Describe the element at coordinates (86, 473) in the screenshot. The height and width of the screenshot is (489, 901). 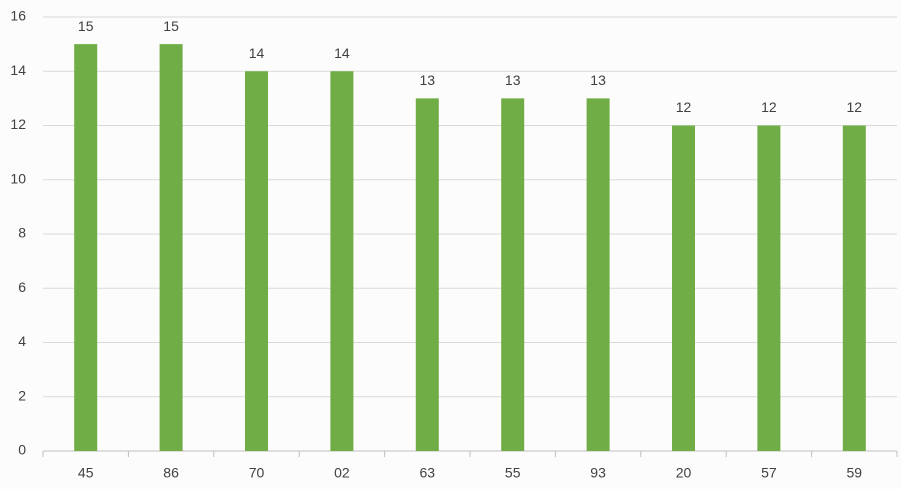
I see `x-tick-label: 45` at that location.